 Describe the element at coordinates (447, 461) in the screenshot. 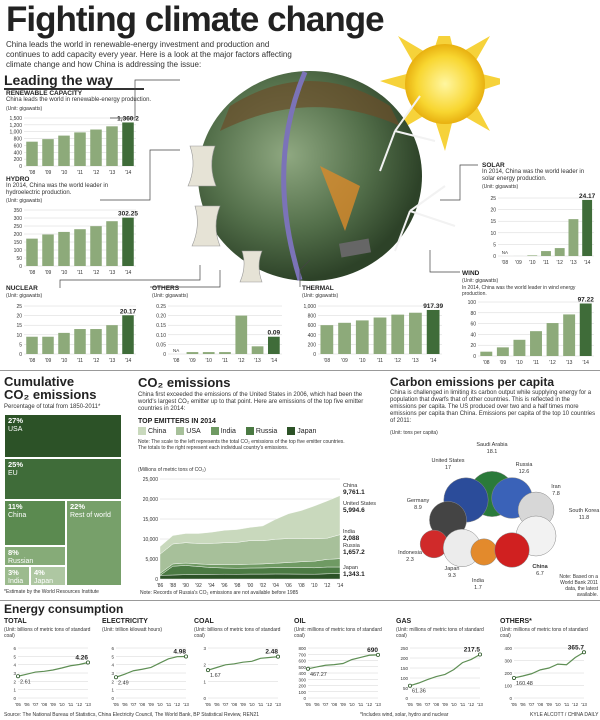

I see `bubble-label: United States` at that location.